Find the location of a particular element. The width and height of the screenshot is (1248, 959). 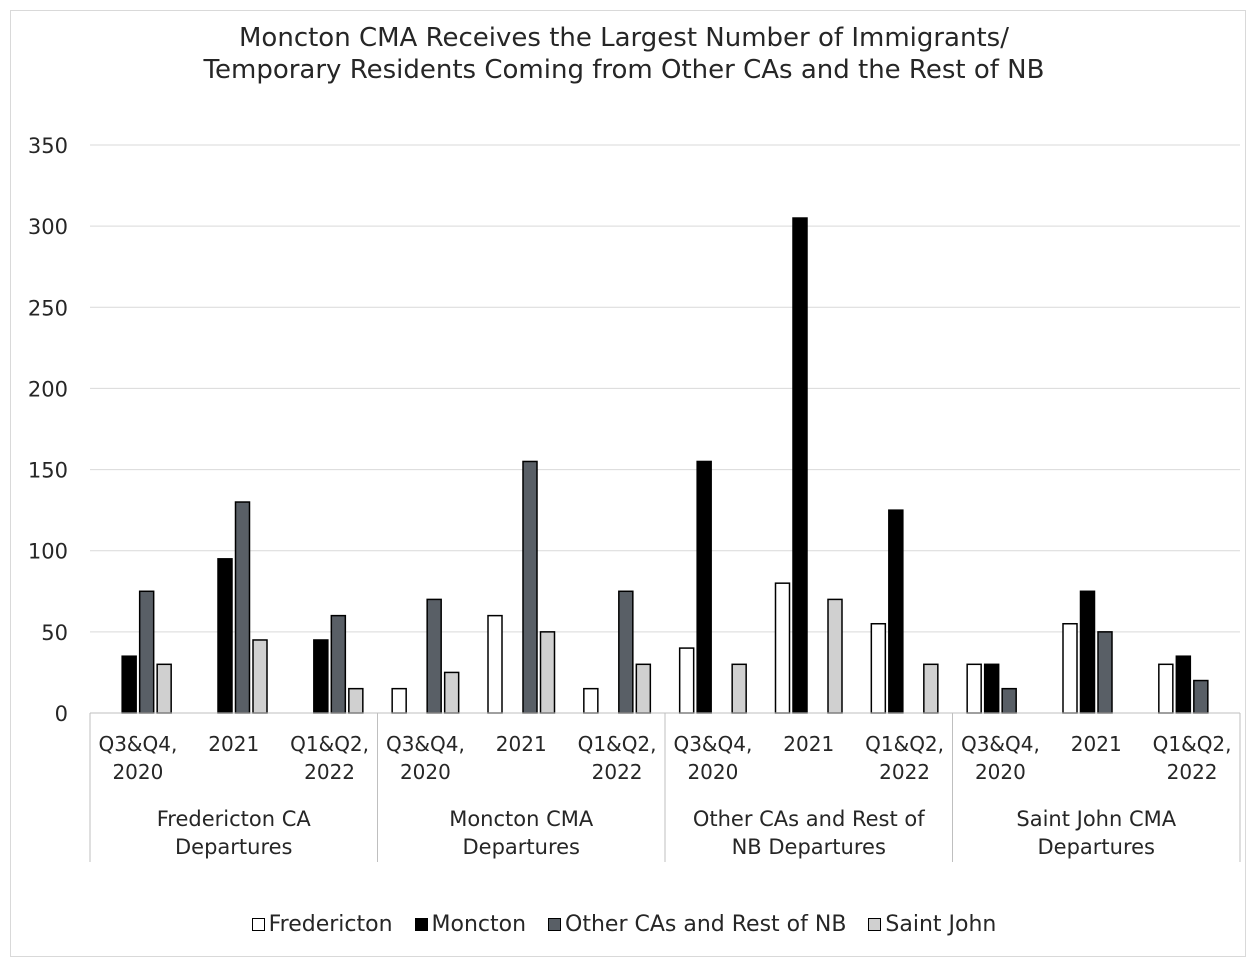

y-tick-label: 0 is located at coordinates (61, 714).